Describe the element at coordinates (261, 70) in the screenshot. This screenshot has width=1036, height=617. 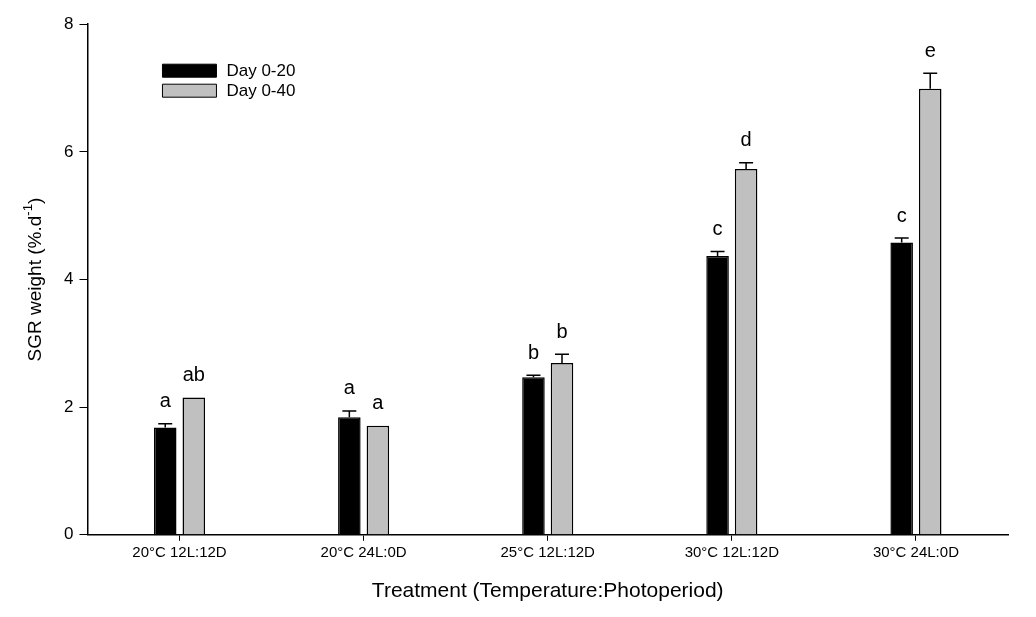
I see `legend-label: Day 0-20` at that location.